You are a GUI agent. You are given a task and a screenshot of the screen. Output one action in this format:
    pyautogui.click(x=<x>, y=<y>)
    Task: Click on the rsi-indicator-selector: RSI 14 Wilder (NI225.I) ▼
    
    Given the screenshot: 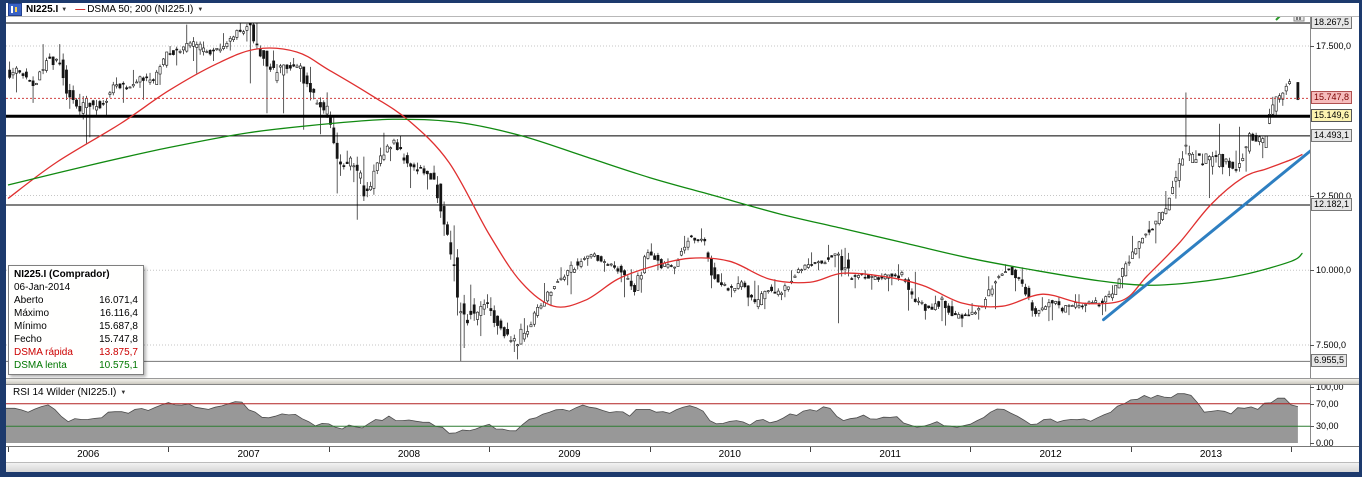 What is the action you would take?
    pyautogui.click(x=70, y=392)
    